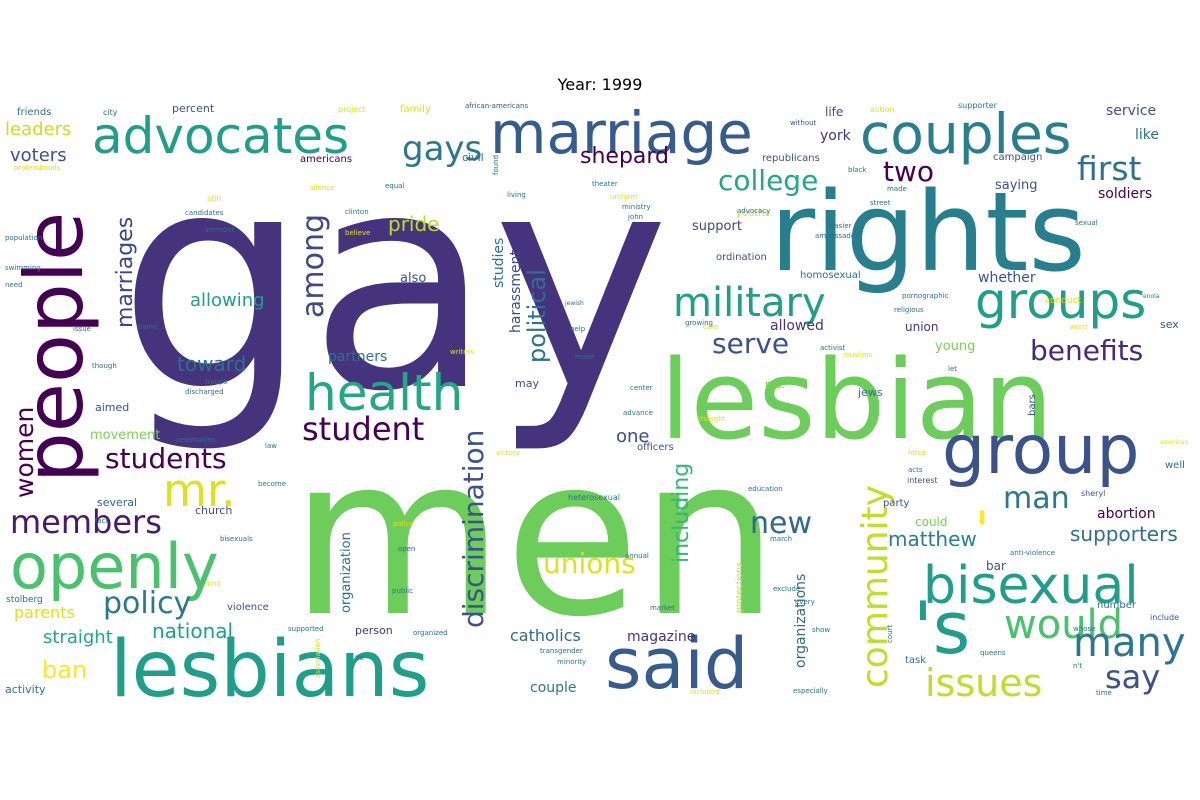  What do you see at coordinates (1084, 629) in the screenshot?
I see `cloud-word: whose` at bounding box center [1084, 629].